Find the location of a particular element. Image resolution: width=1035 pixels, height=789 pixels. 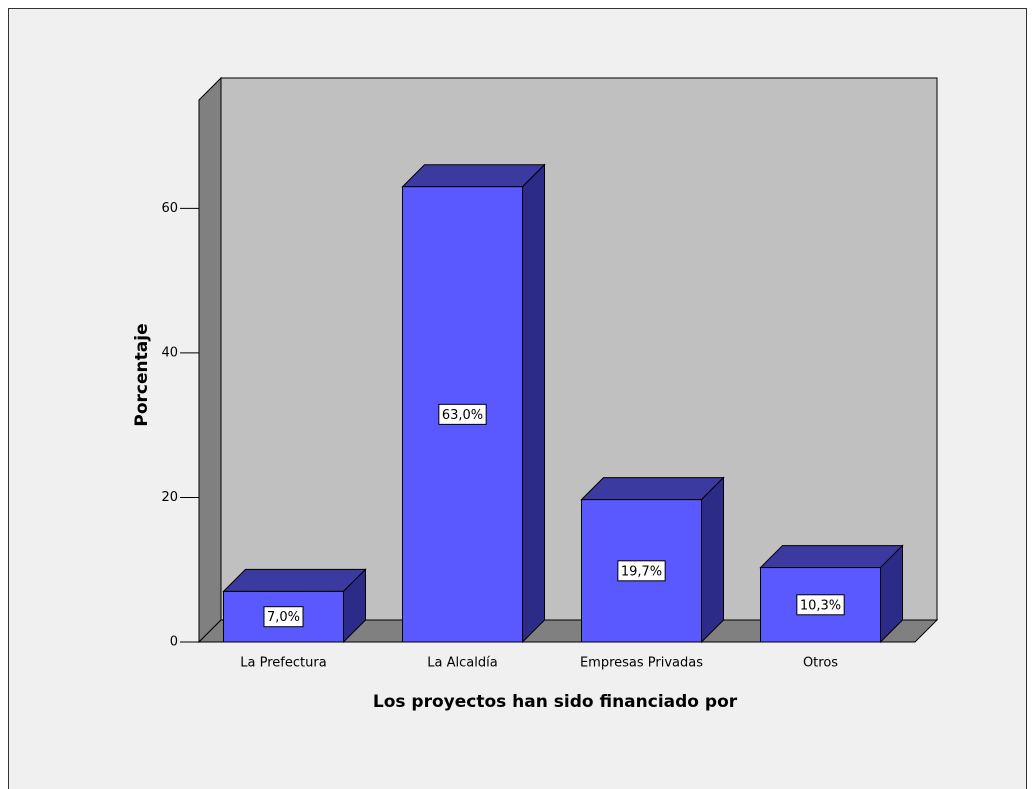

y-axis-title: Porcentaje is located at coordinates (142, 374).